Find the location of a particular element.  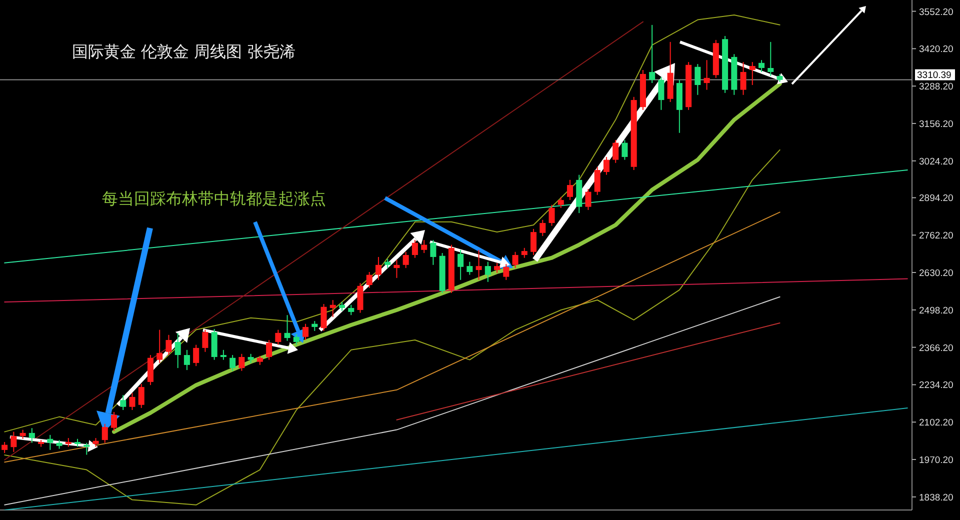

annotation: 每当回踩布林带中轨都是起涨点 is located at coordinates (214, 198).